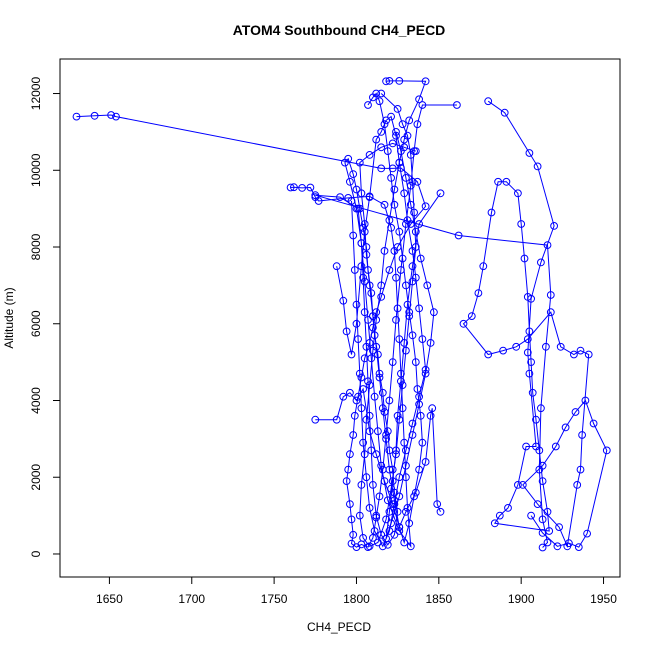 This screenshot has width=650, height=650. Describe the element at coordinates (36, 323) in the screenshot. I see `y-tick-label: 6000` at that location.